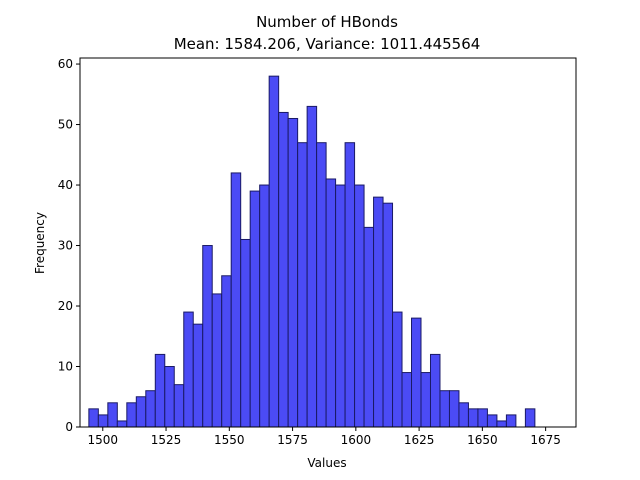 This screenshot has height=480, width=640. I want to click on y-axis-ticks: 0 10 20 30 40 50 60, so click(69, 245).